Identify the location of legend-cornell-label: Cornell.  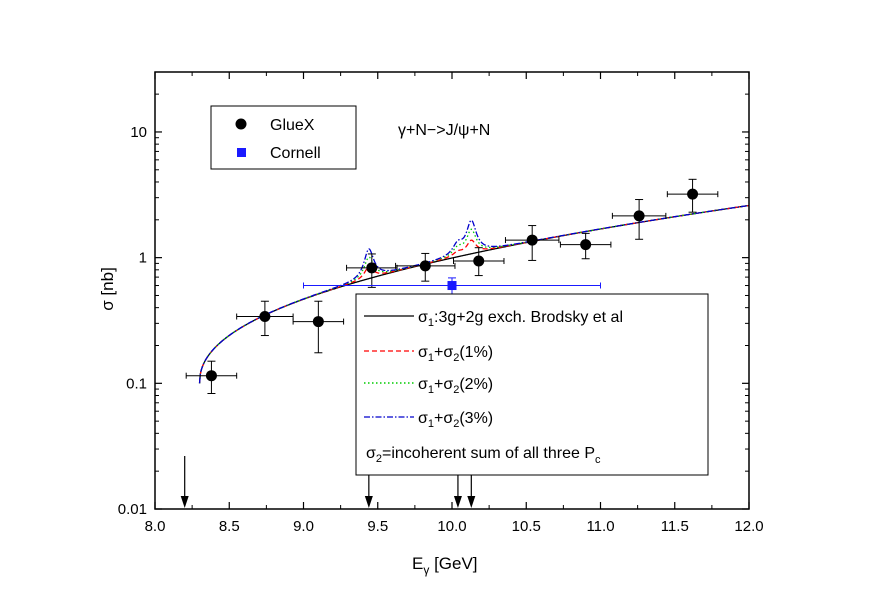
(295, 153).